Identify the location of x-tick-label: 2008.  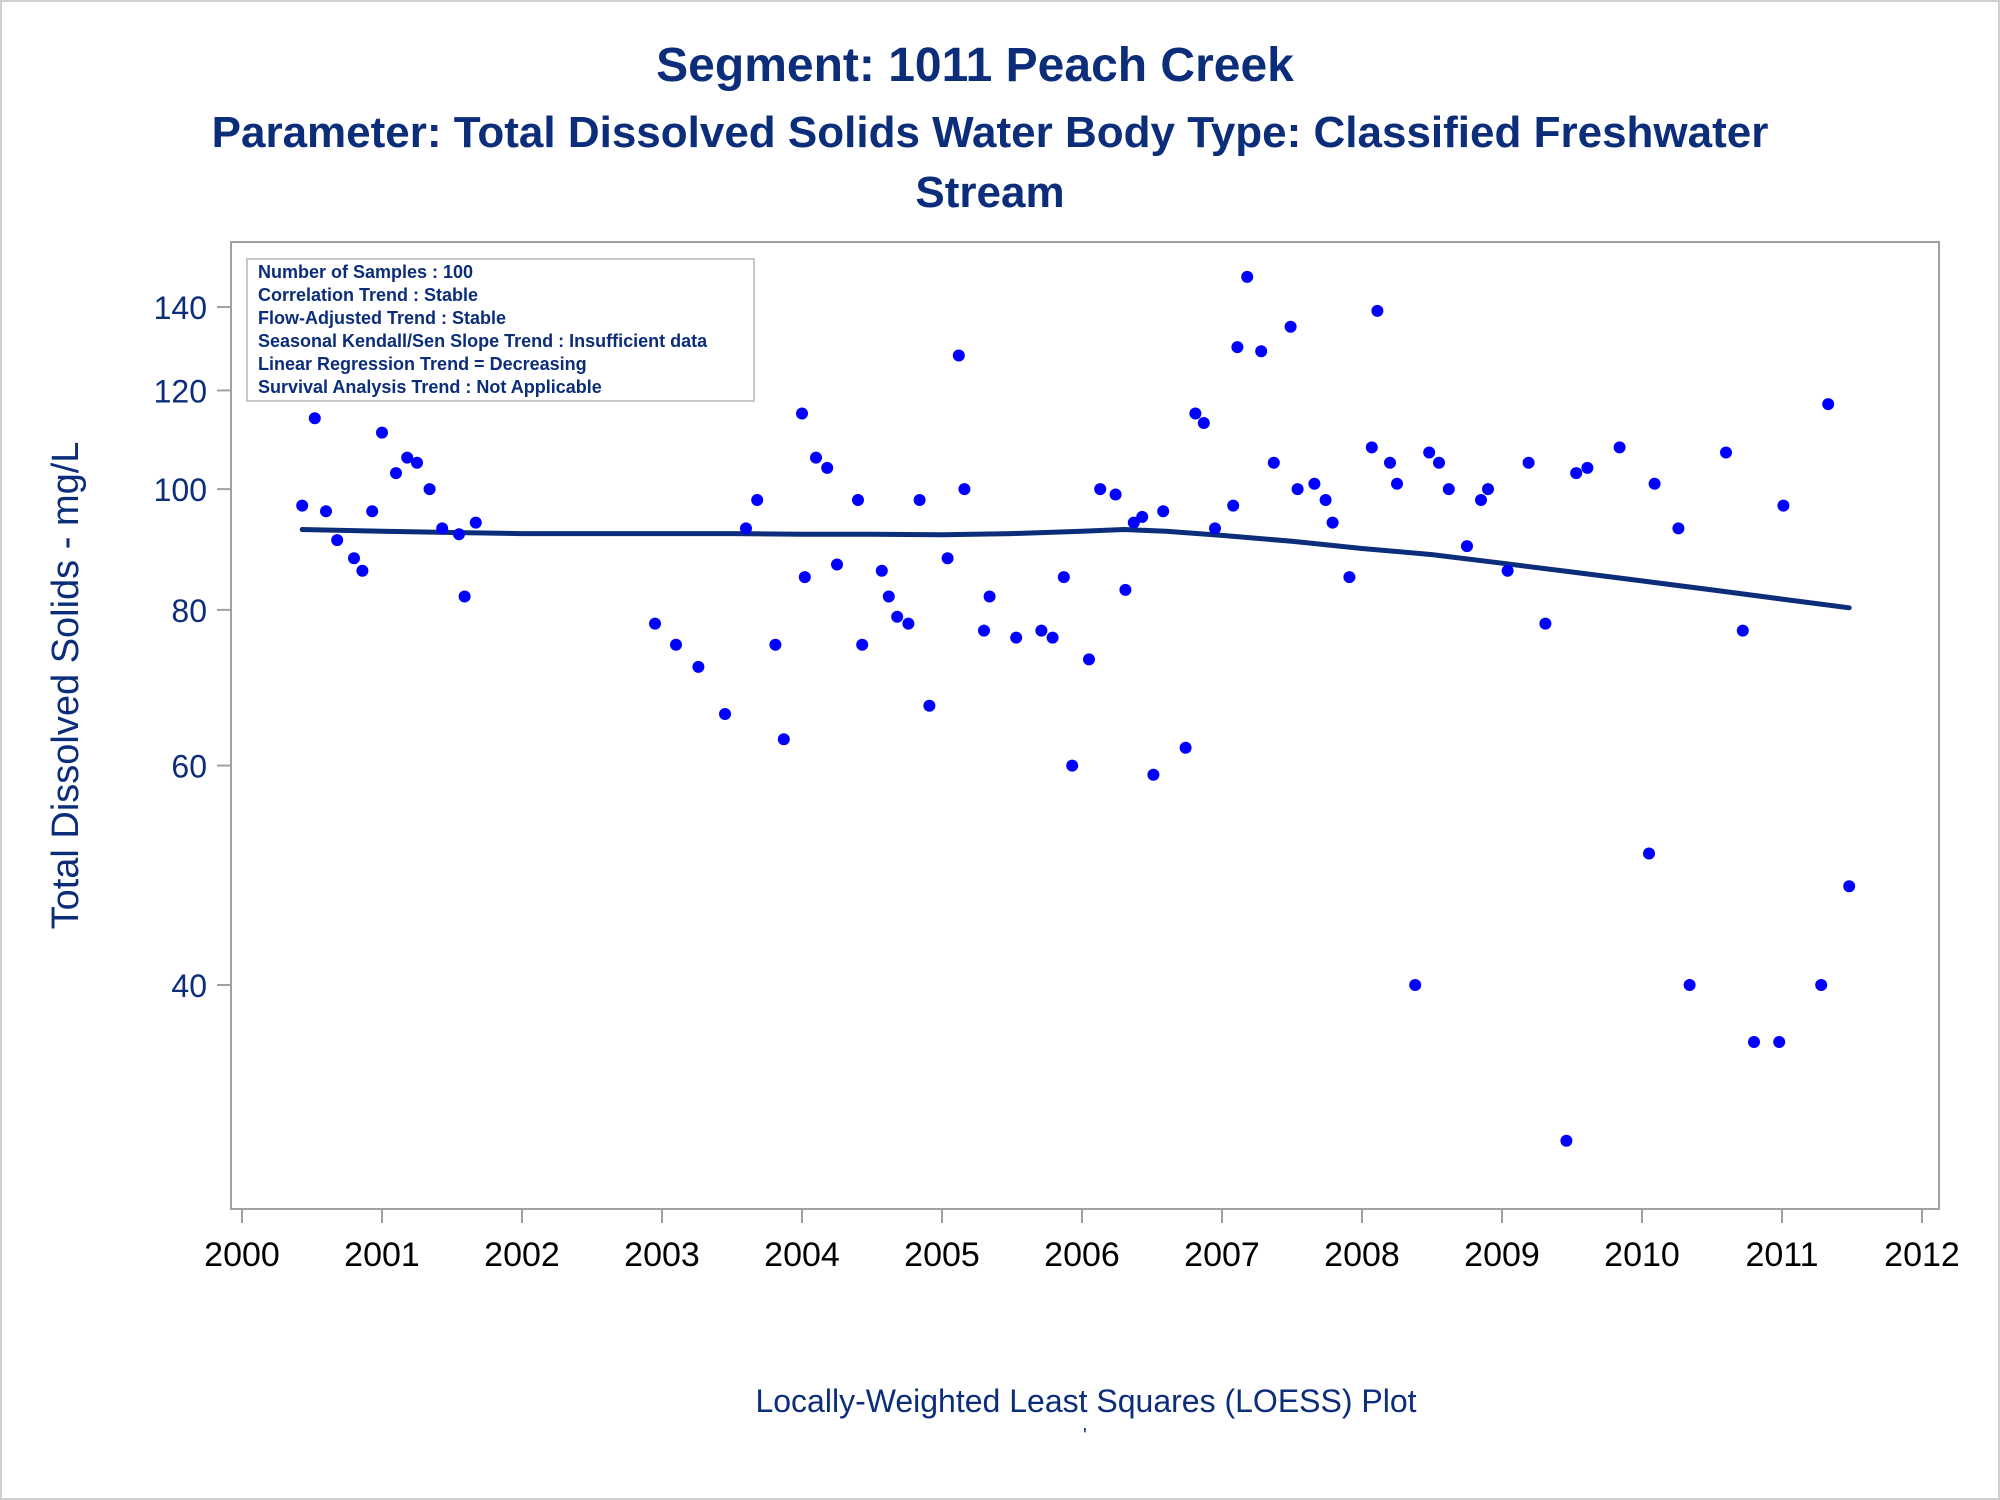
(1362, 1255).